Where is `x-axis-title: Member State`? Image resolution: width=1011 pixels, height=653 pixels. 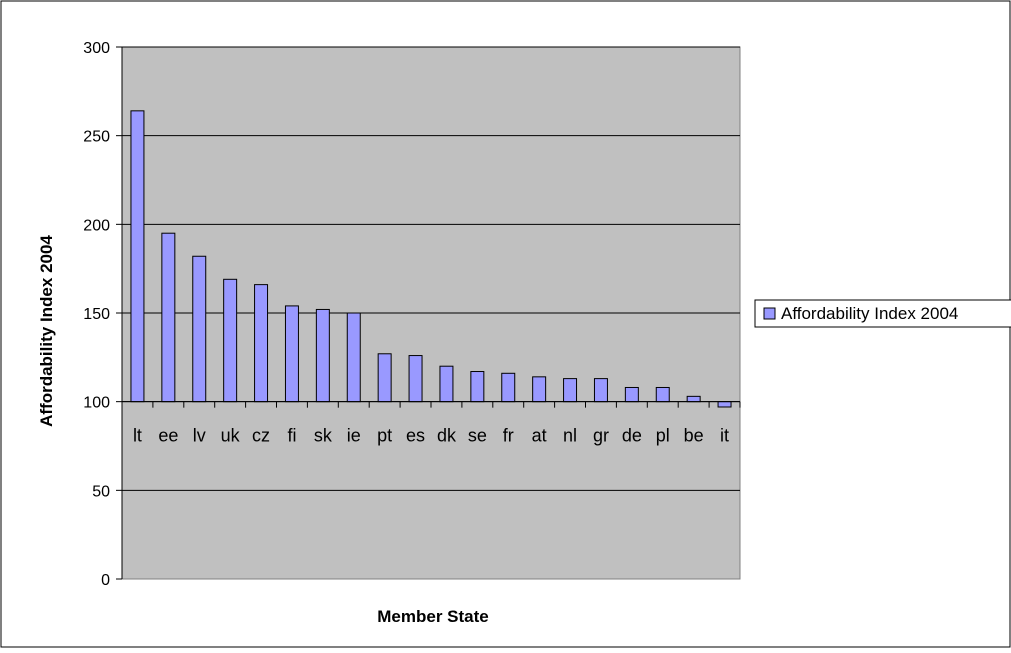 x-axis-title: Member State is located at coordinates (432, 616).